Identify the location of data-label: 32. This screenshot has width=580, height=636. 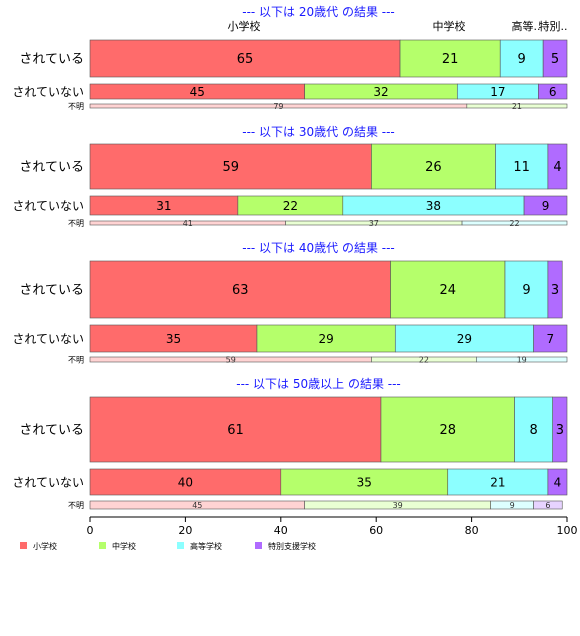
(380, 92).